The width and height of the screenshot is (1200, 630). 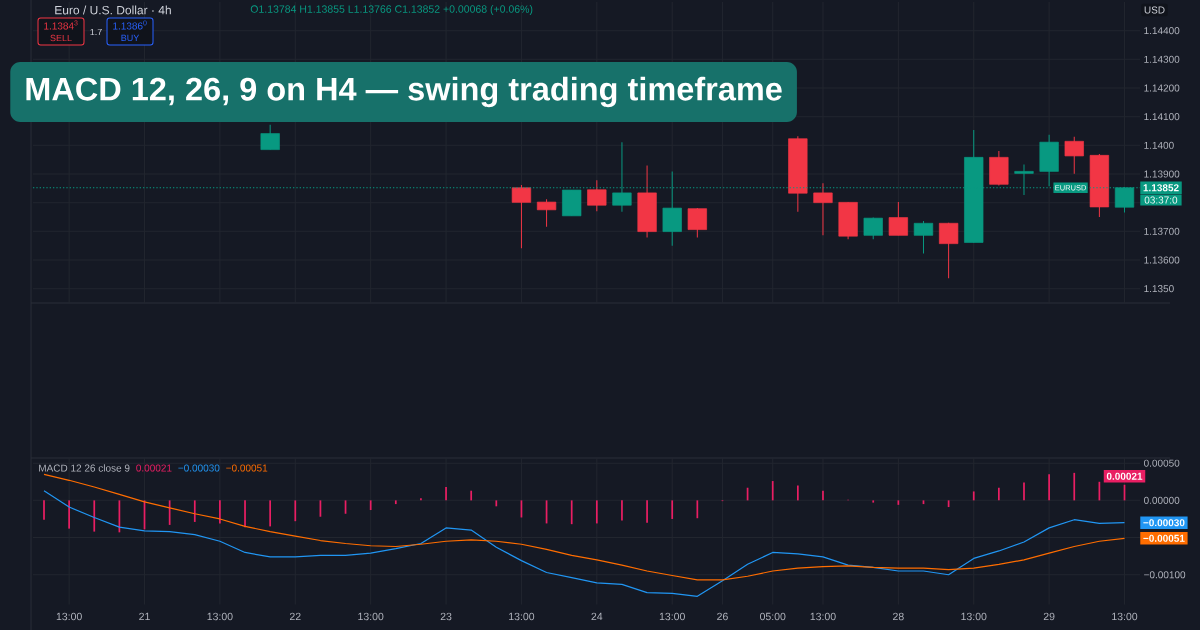 What do you see at coordinates (404, 92) in the screenshot?
I see `text: MACD 12, 26, 9 on H4 — swing trading timeframe` at bounding box center [404, 92].